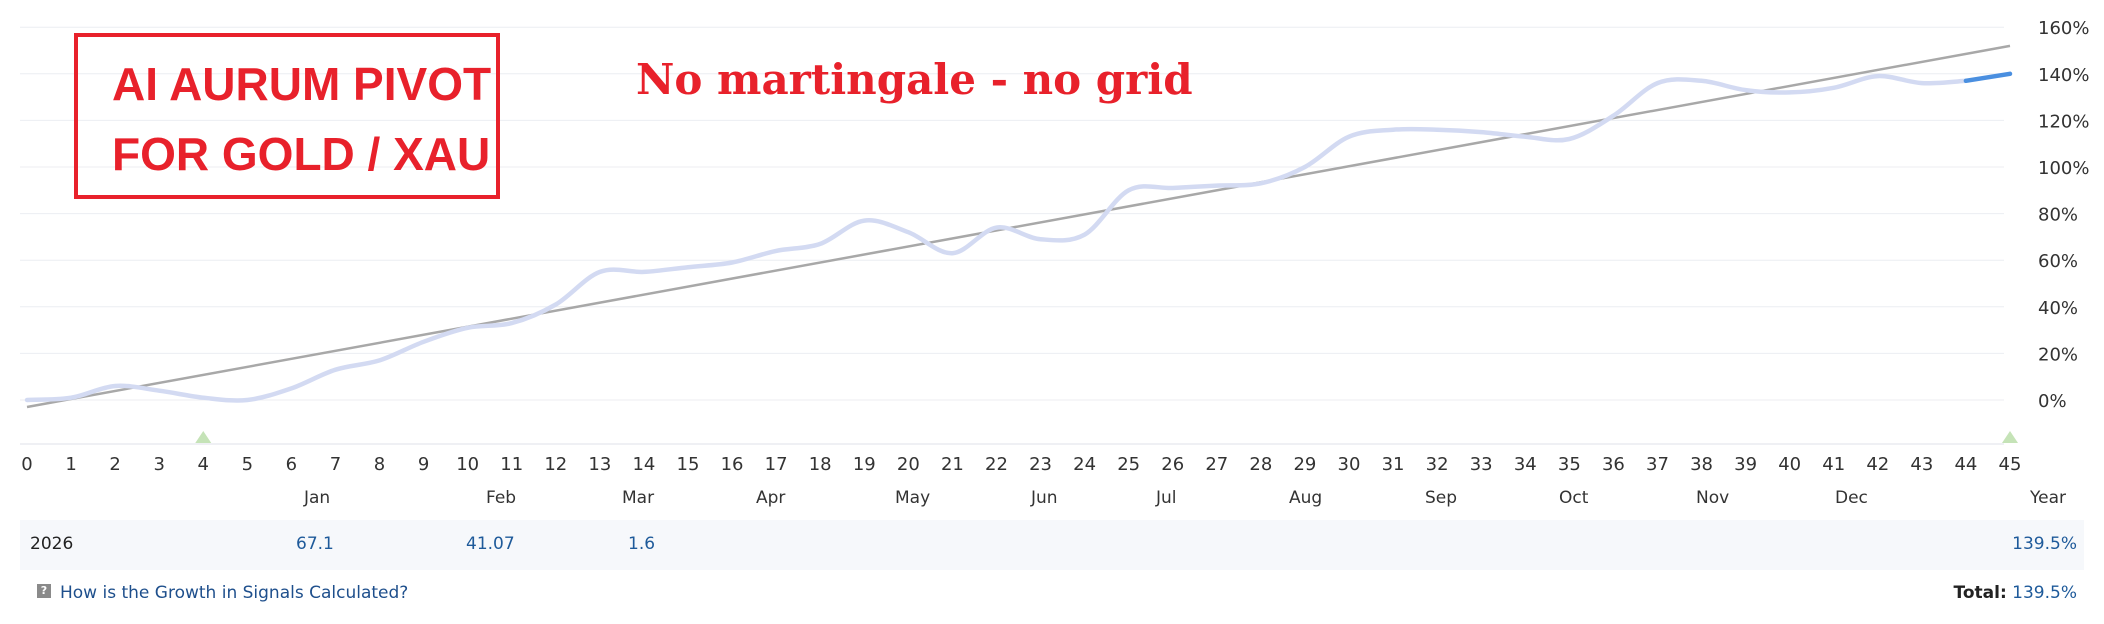  I want to click on value-feb: 41.07, so click(490, 544).